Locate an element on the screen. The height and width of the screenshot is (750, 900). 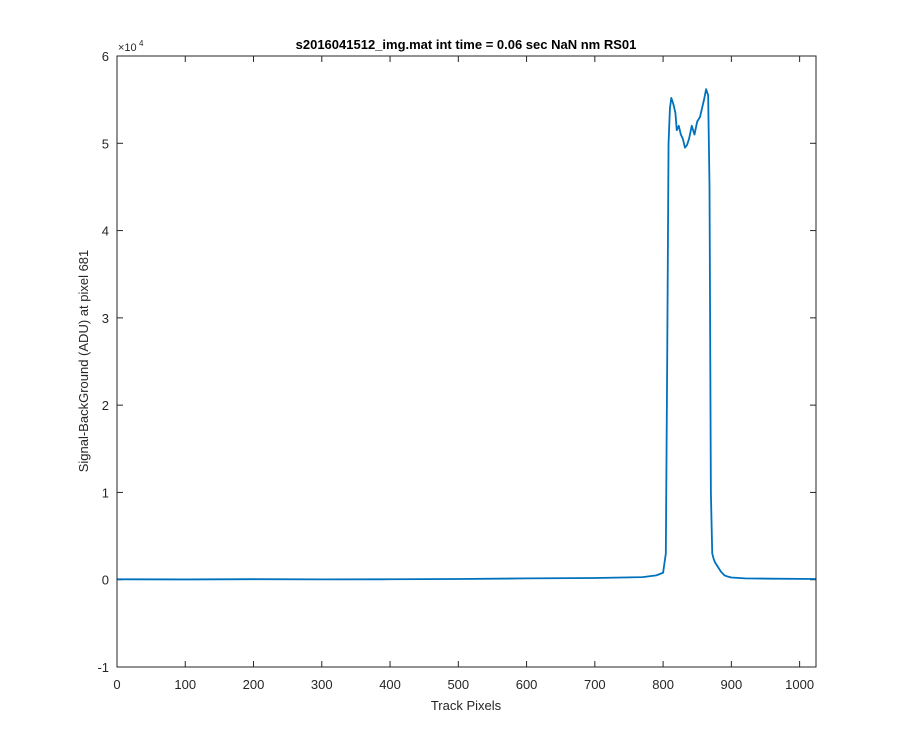
y-axis-exponent-power: 4 is located at coordinates (141, 43).